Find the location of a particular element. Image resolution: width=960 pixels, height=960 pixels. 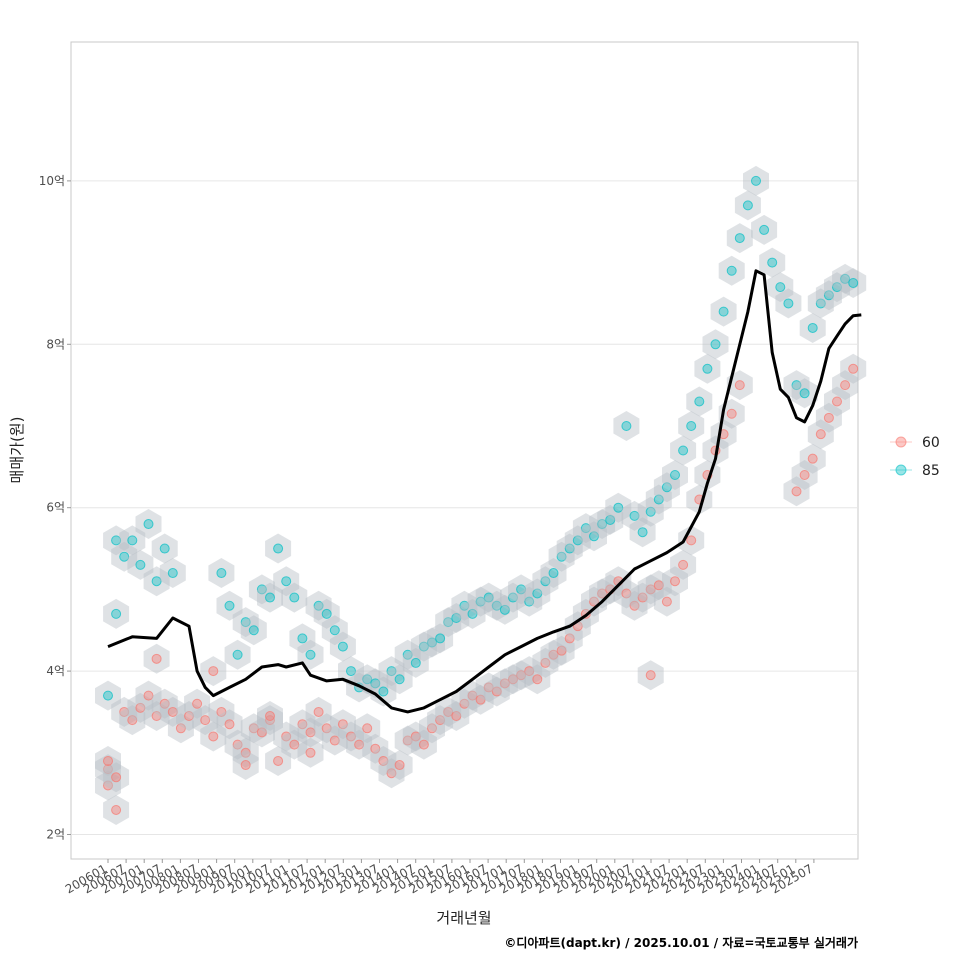

legend-label-85: 85 is located at coordinates (931, 471).